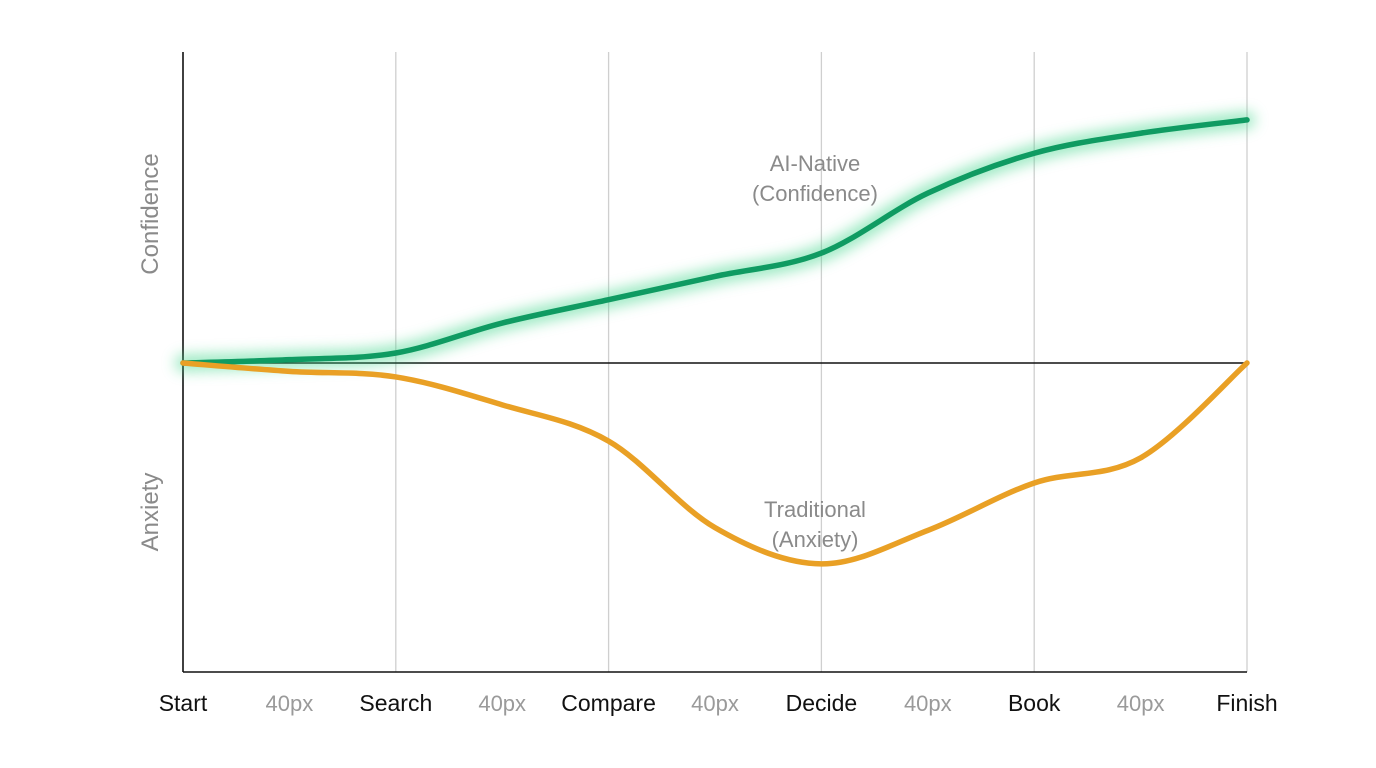 This screenshot has height=768, width=1376. What do you see at coordinates (815, 193) in the screenshot?
I see `series-label-line2: (Confidence)` at bounding box center [815, 193].